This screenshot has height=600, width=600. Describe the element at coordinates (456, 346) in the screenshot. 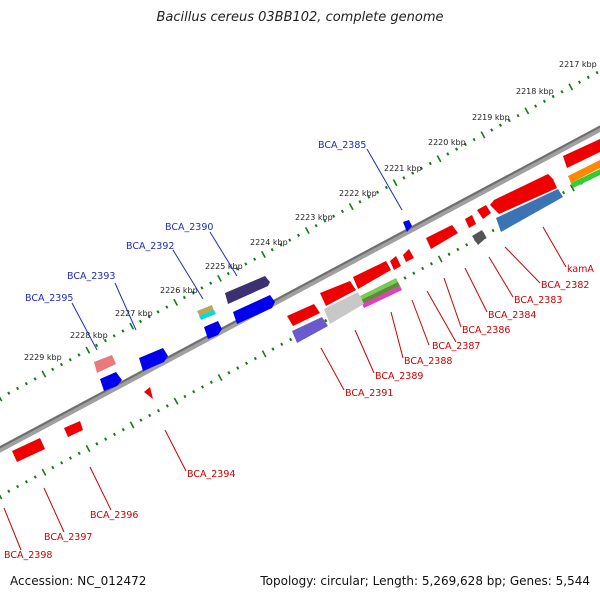

I see `gene-label: BCA_2387` at that location.